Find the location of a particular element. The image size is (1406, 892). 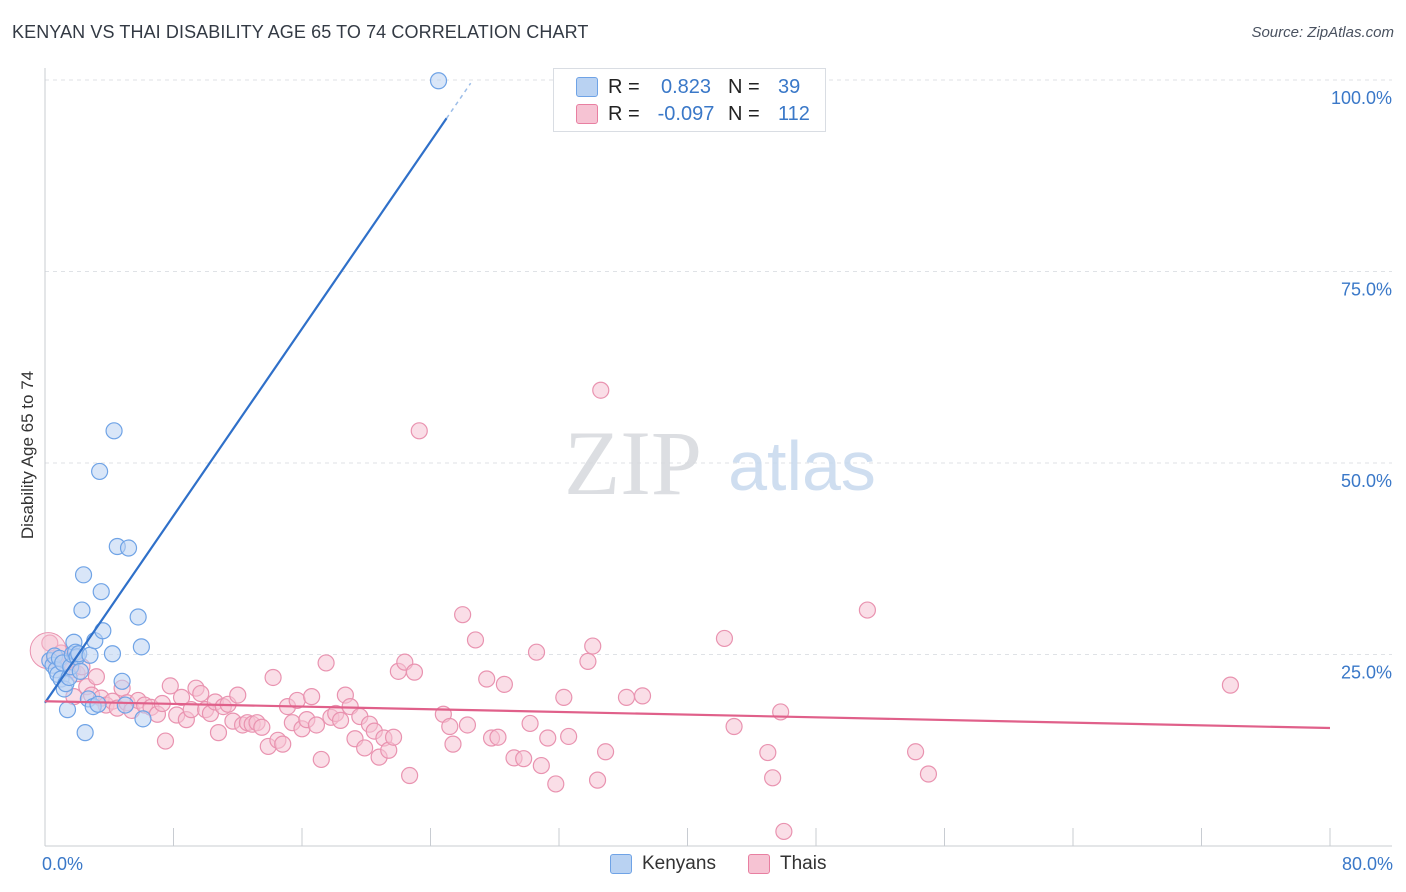

legend-kenyans-label: Kenyans is located at coordinates (679, 863).